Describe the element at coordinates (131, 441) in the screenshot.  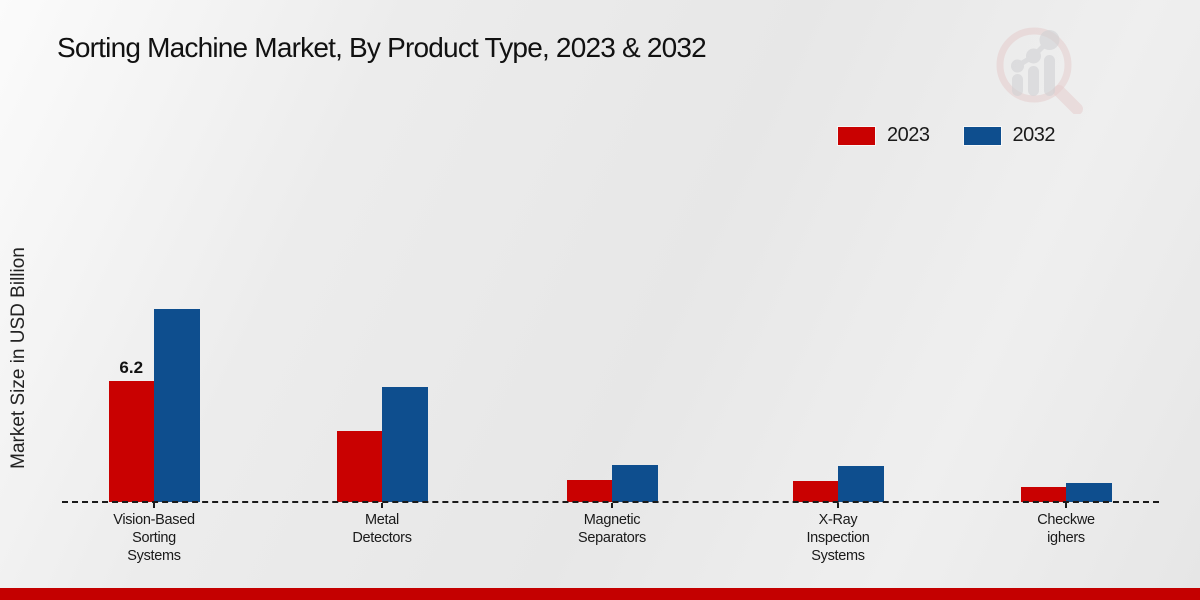
I see `bar-2023-vision-based-sorting-systems` at that location.